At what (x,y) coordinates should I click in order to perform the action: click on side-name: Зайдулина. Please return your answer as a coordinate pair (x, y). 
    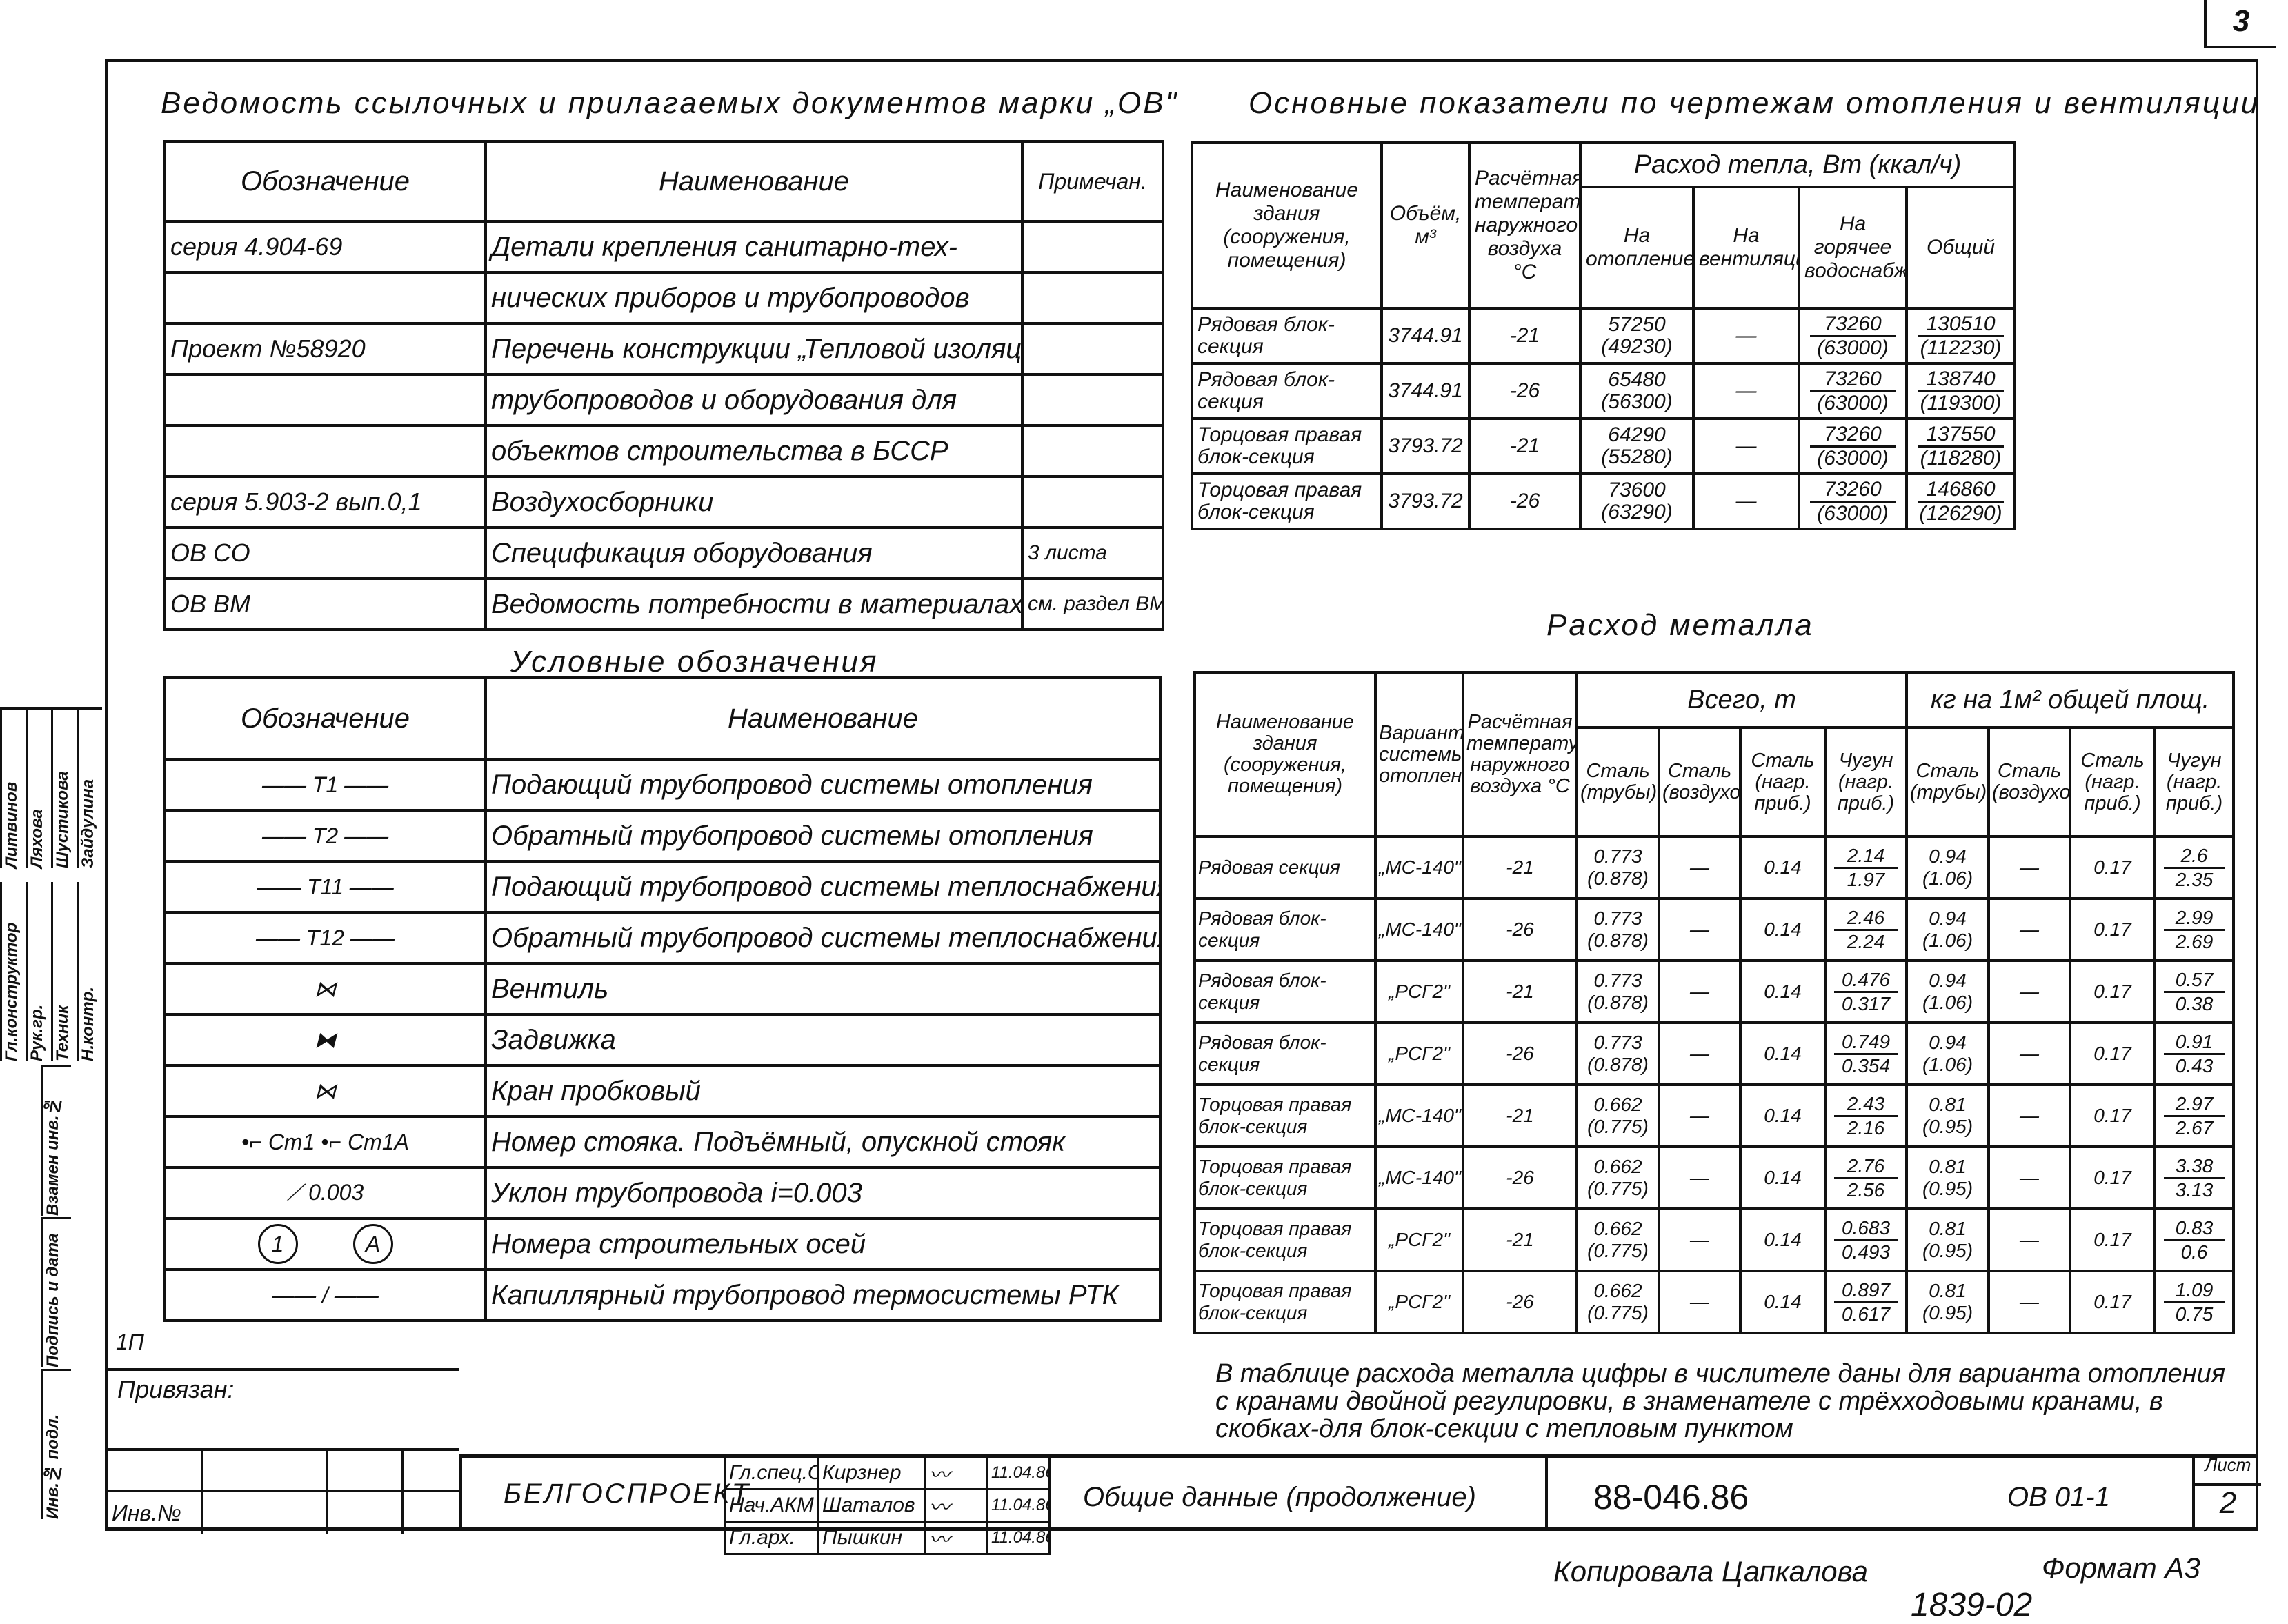
    Looking at the image, I should click on (89, 789).